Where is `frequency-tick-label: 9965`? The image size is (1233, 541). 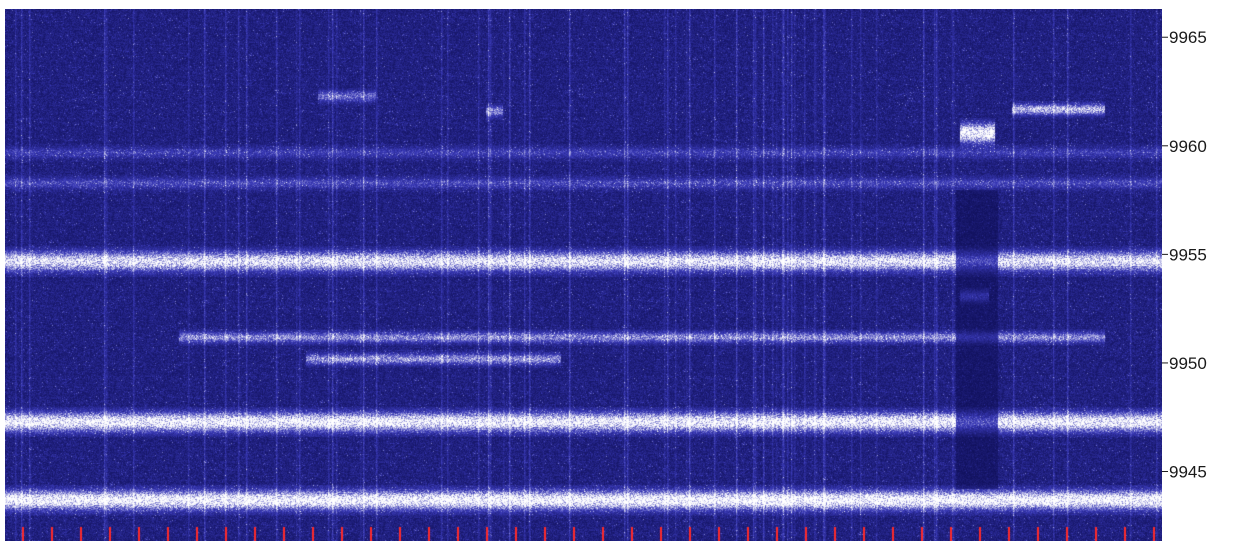
frequency-tick-label: 9965 is located at coordinates (1188, 37).